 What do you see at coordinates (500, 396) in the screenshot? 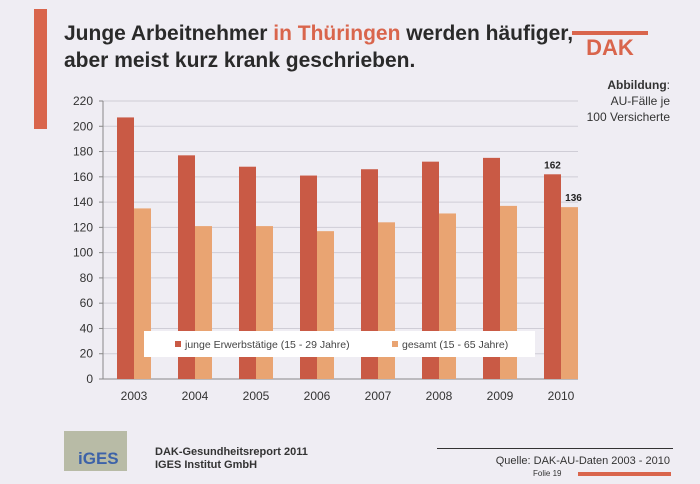
I see `x-tick-label: 2009` at bounding box center [500, 396].